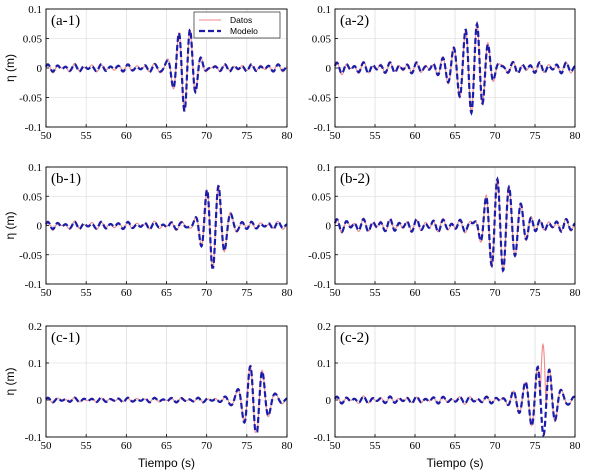  I want to click on panel-label: (a-2), so click(354, 21).